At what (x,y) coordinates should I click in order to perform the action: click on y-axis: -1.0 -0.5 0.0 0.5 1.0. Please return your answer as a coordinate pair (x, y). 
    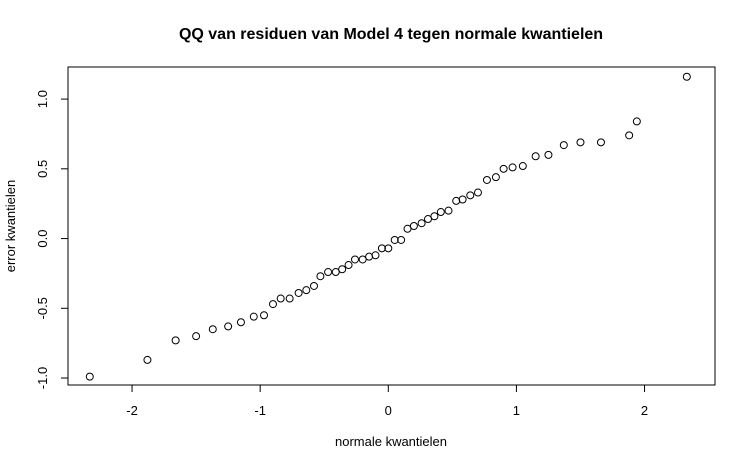
    Looking at the image, I should click on (52, 239).